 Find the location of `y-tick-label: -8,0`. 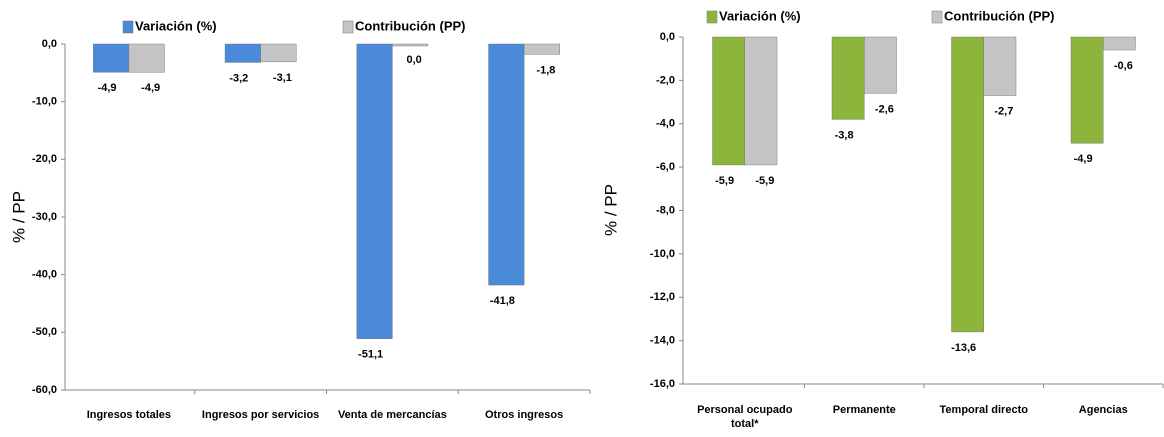

y-tick-label: -8,0 is located at coordinates (665, 210).